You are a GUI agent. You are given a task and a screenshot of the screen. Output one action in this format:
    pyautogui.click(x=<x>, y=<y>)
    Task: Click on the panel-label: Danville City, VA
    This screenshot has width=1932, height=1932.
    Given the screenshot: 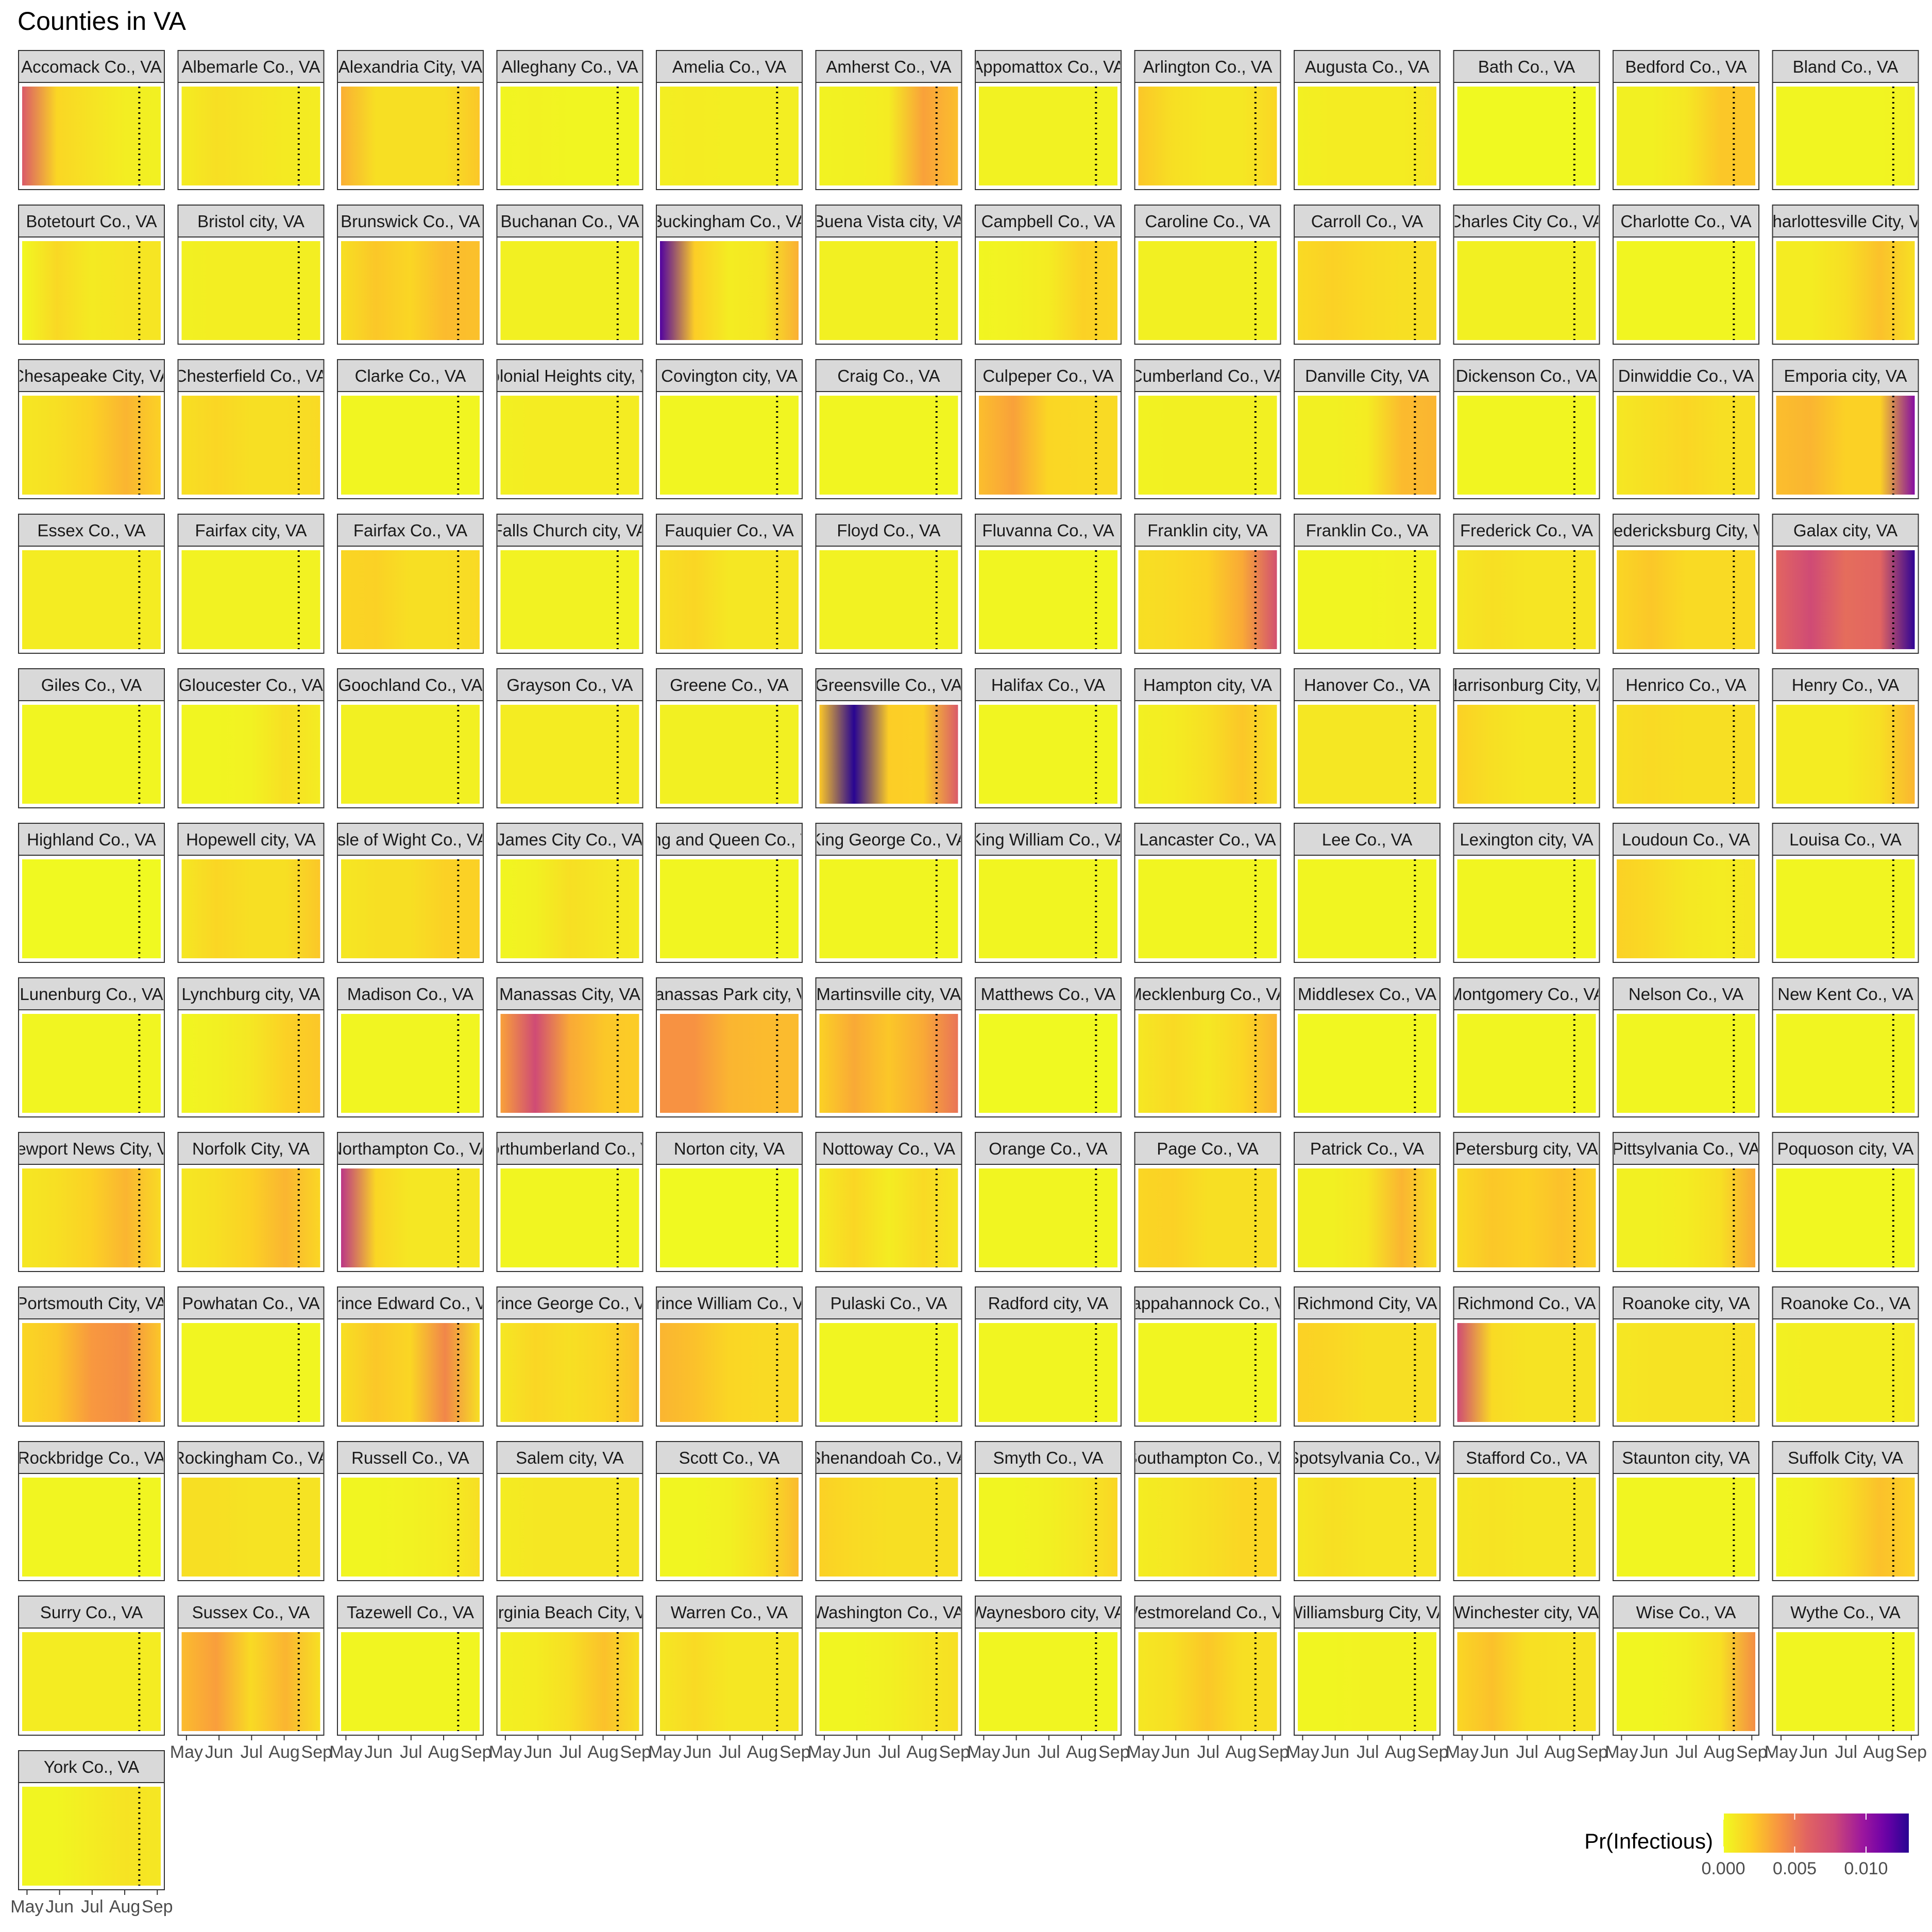 What is the action you would take?
    pyautogui.click(x=1367, y=376)
    